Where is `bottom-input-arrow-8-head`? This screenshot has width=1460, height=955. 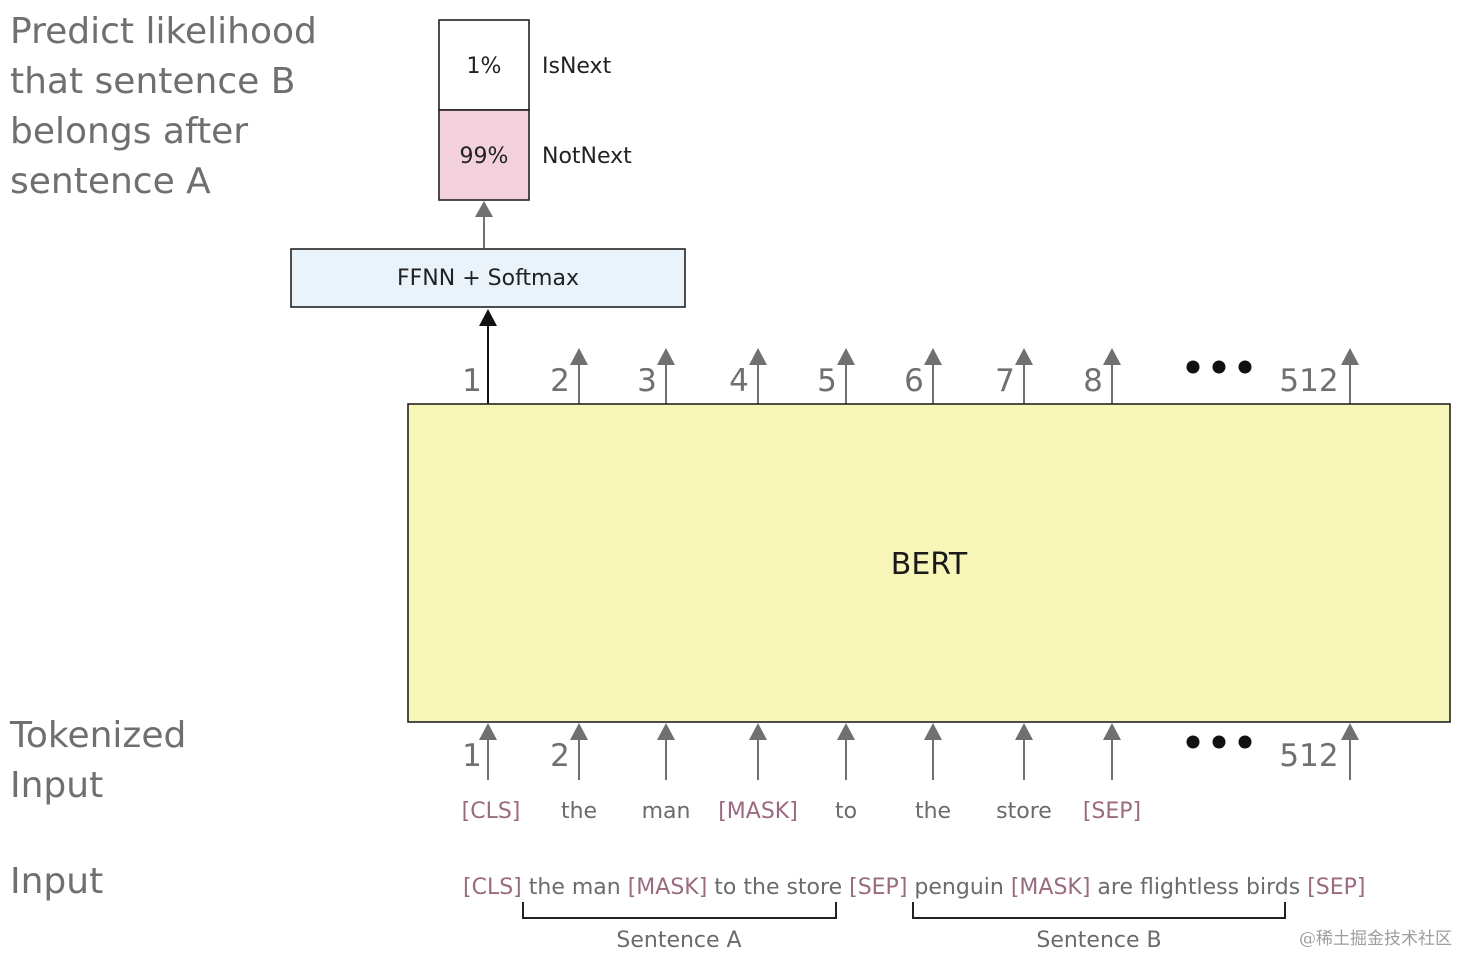
bottom-input-arrow-8-head is located at coordinates (1112, 731).